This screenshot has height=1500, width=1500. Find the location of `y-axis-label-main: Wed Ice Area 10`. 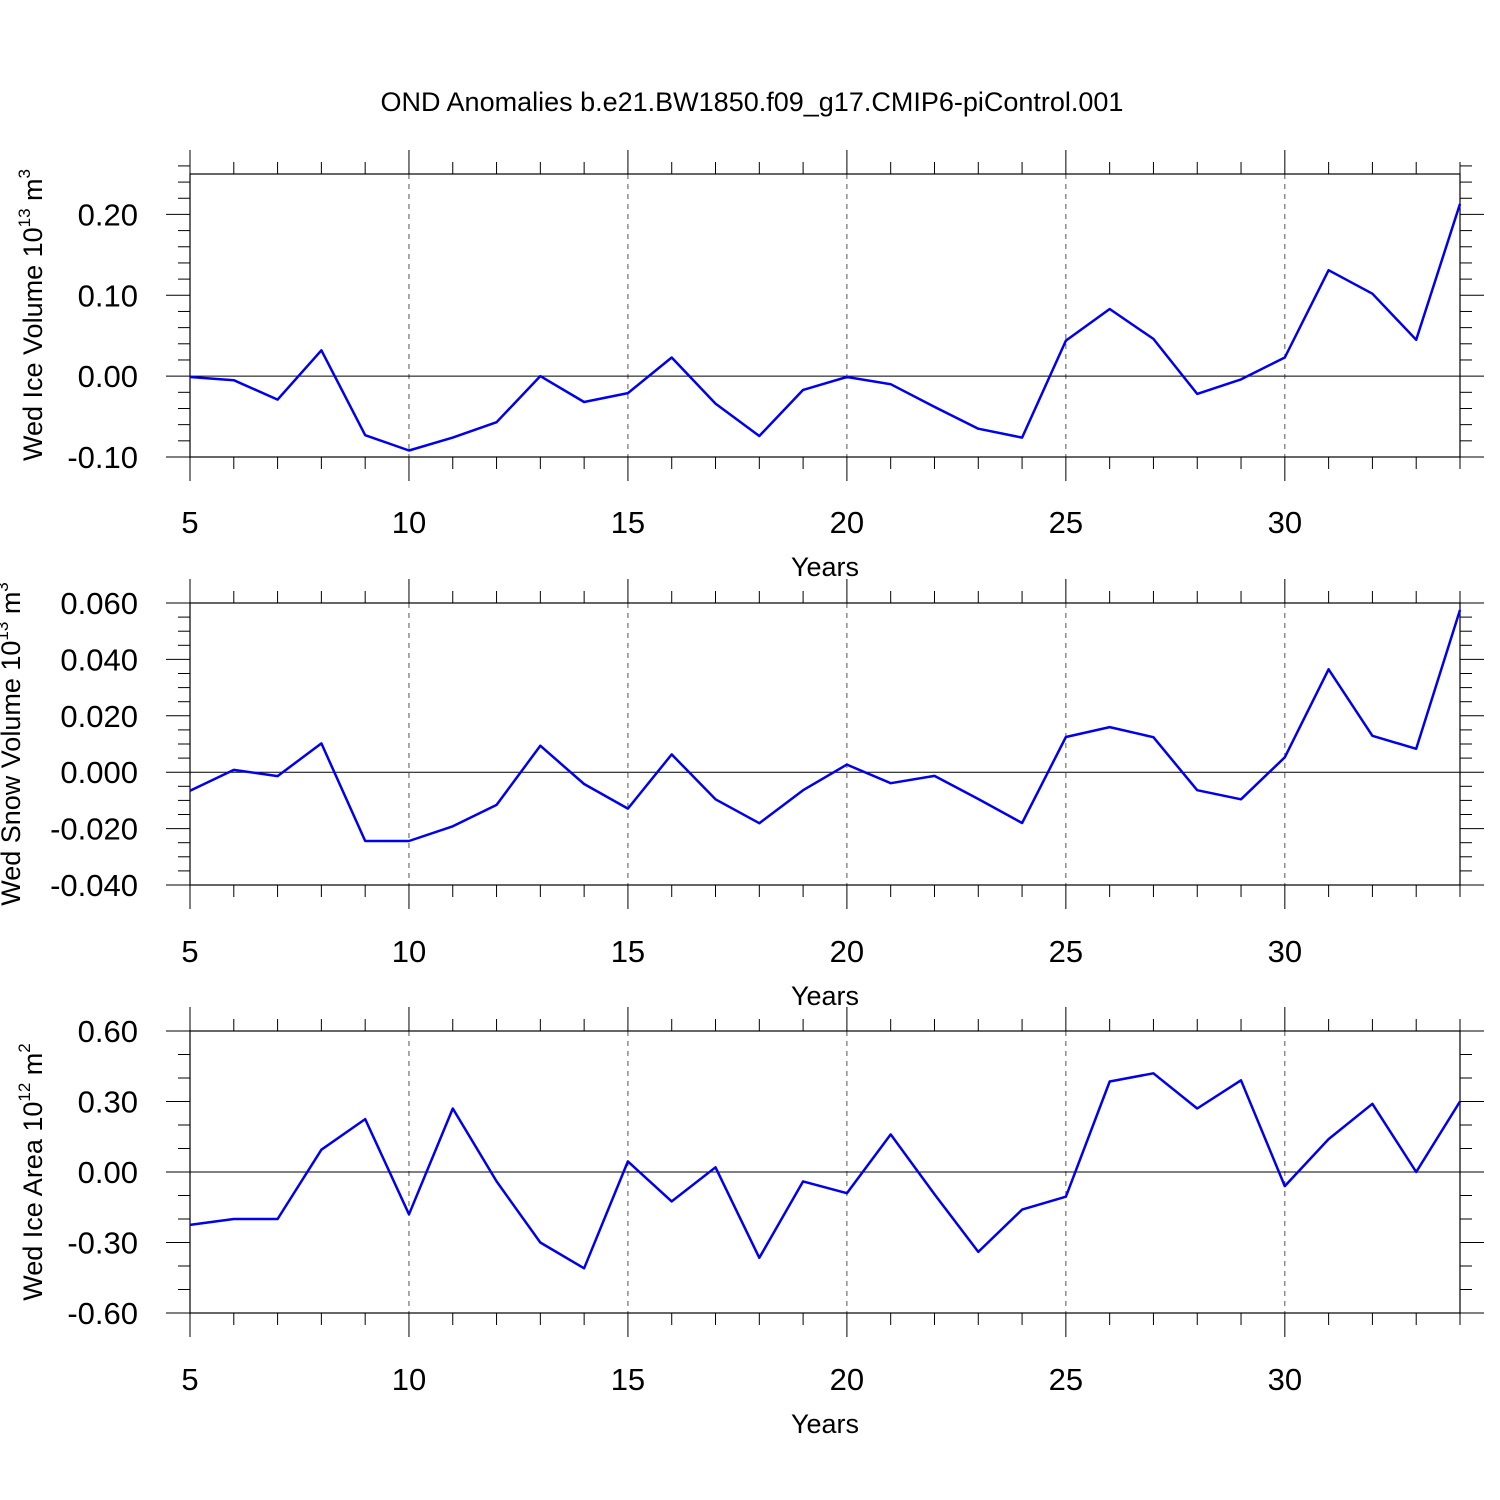

y-axis-label-main: Wed Ice Area 10 is located at coordinates (33, 1201).